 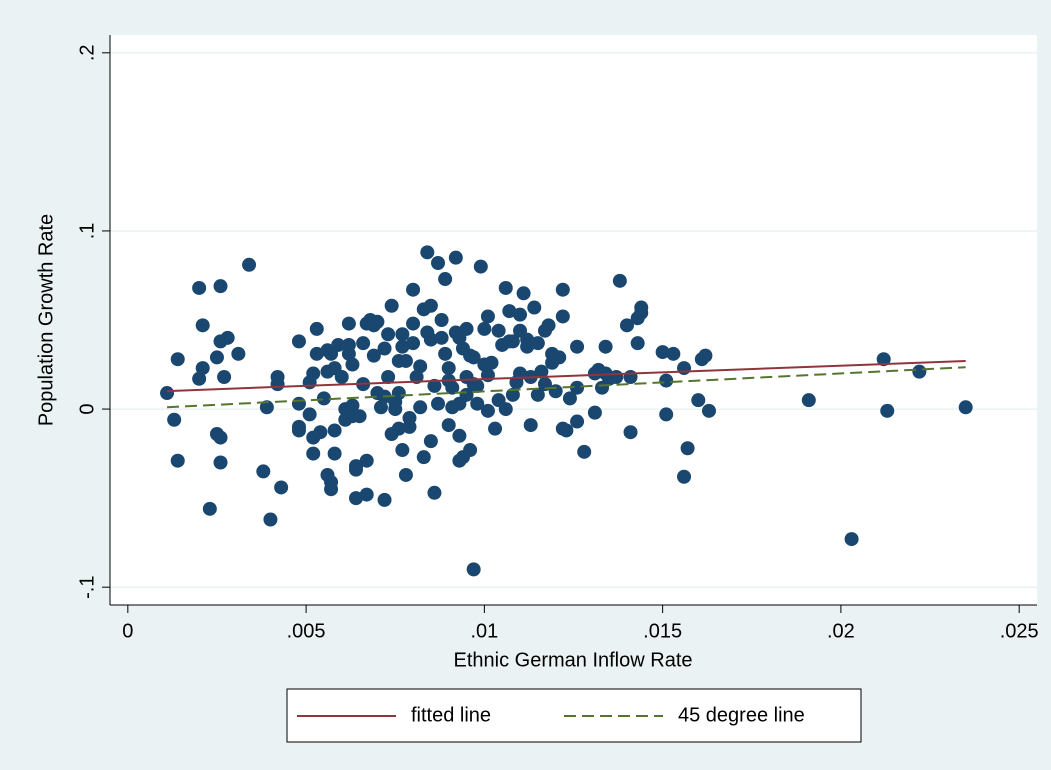 What do you see at coordinates (741, 715) in the screenshot?
I see `legend-label: 45 degree line` at bounding box center [741, 715].